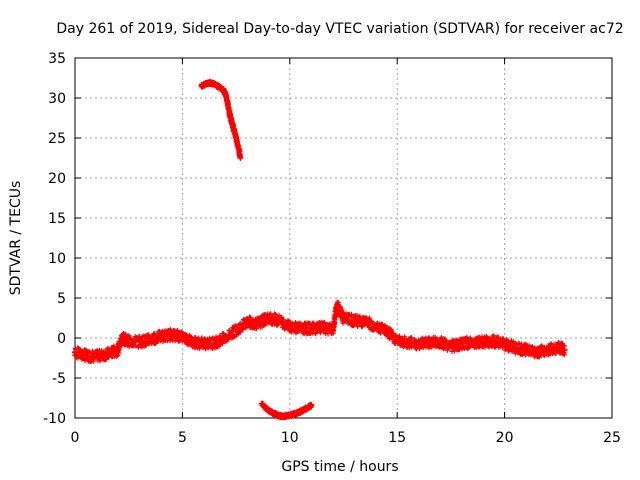  I want to click on y-tick-label: 15, so click(57, 219).